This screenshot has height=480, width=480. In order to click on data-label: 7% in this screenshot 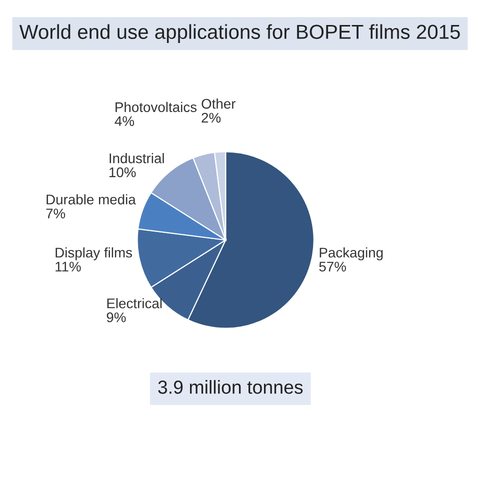, I will do `click(56, 213)`.